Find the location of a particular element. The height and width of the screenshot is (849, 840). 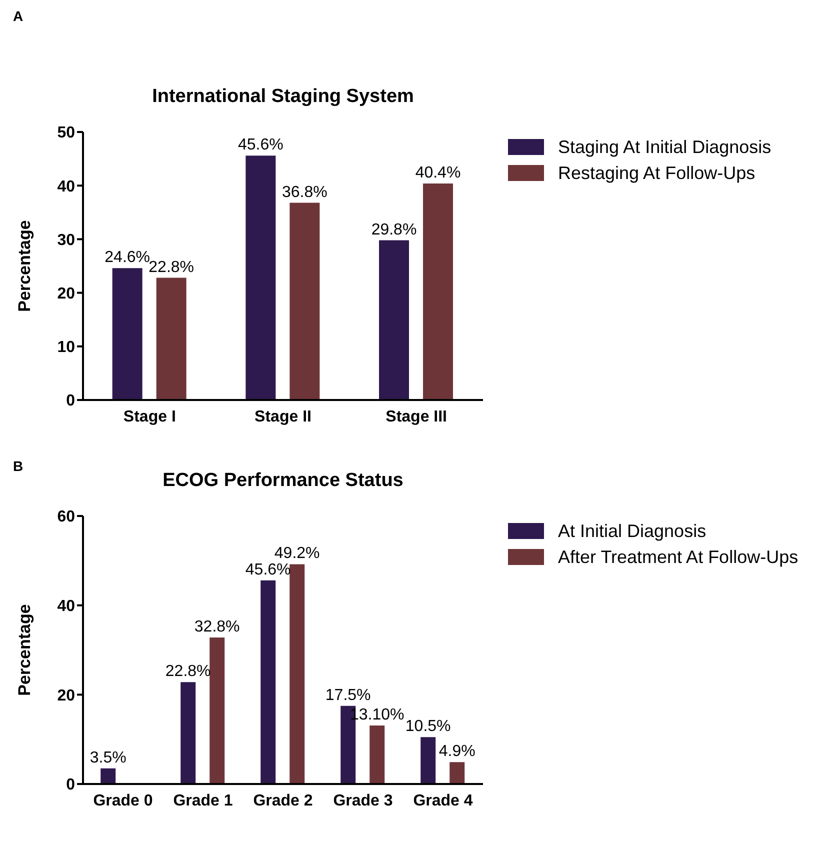

data-label: 17.5% is located at coordinates (348, 695).